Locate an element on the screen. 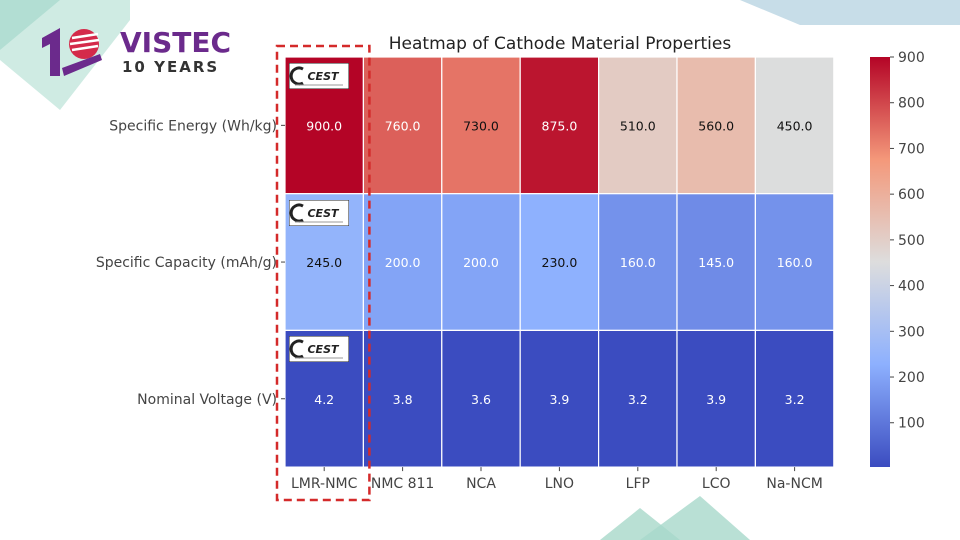 The width and height of the screenshot is (960, 540). colorbar-tick-label: 500 is located at coordinates (911, 241).